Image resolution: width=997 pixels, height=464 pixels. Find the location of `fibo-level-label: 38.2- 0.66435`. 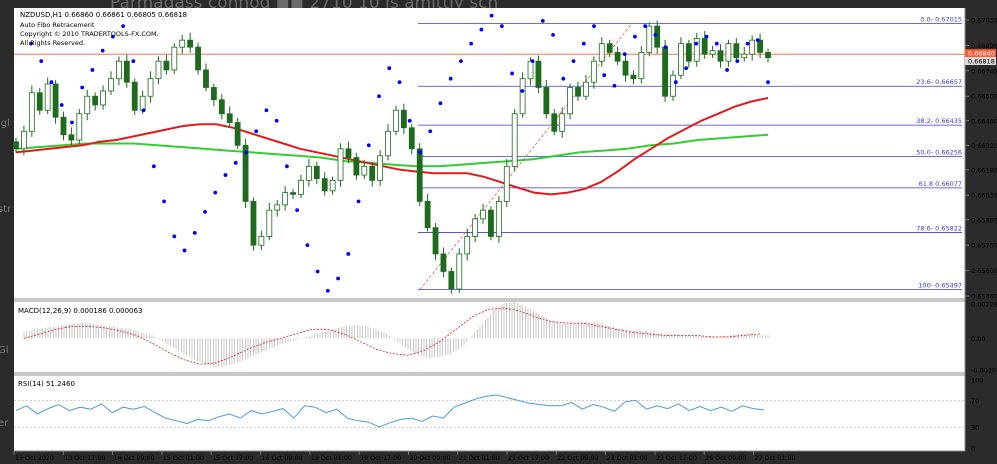

fibo-level-label: 38.2- 0.66435 is located at coordinates (939, 121).